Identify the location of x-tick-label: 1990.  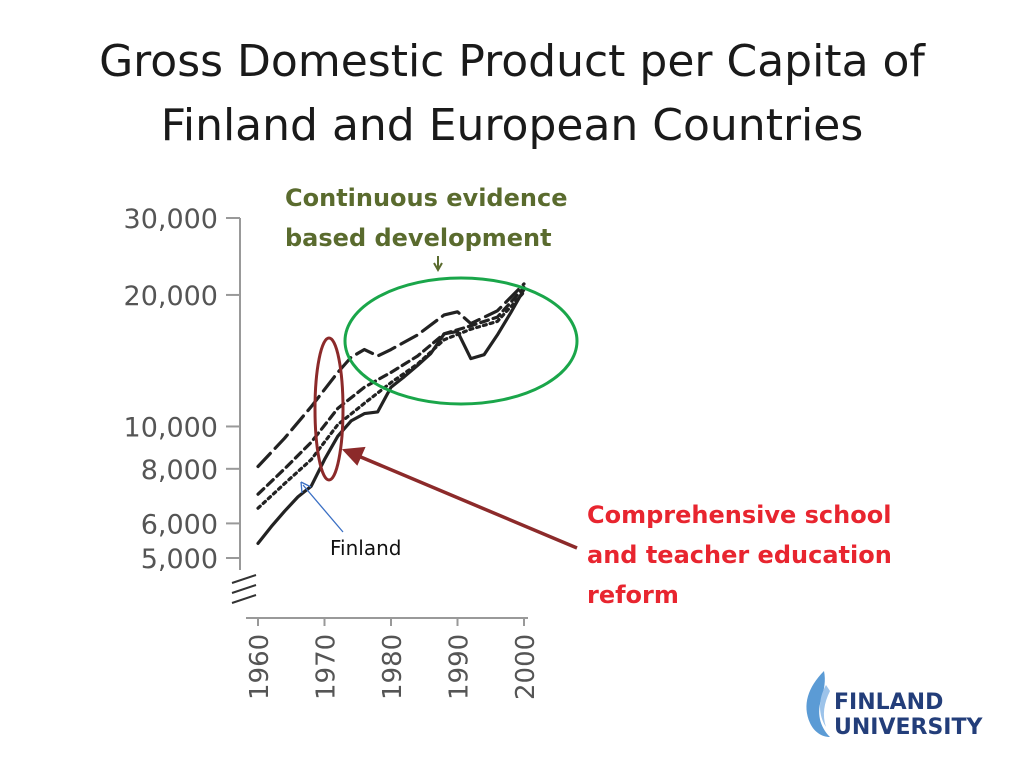
(460, 667).